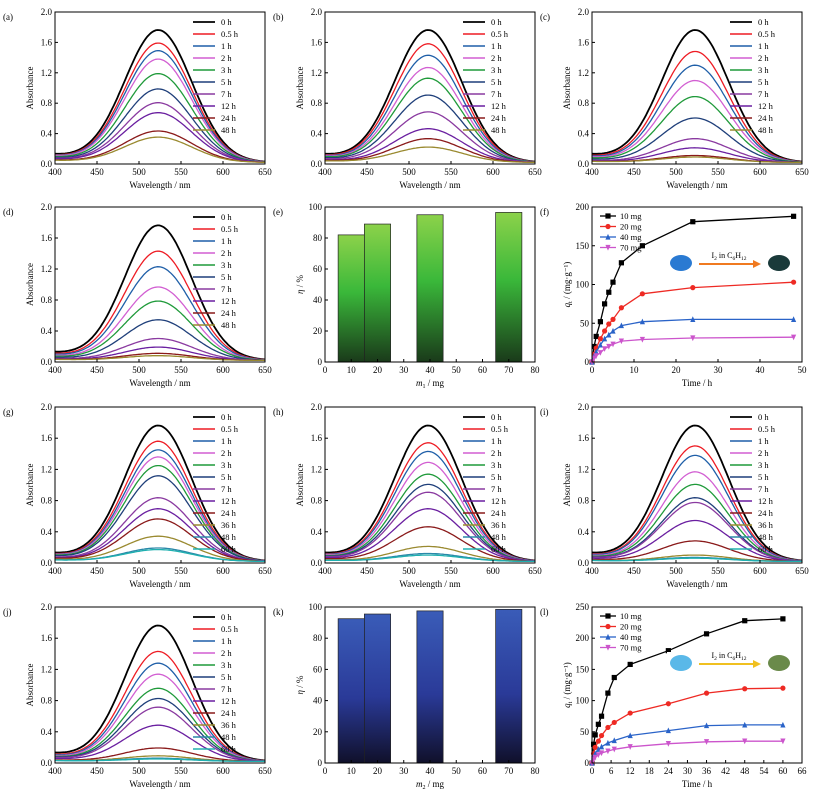  Describe the element at coordinates (631, 627) in the screenshot. I see `legend-label: 20 mg` at that location.